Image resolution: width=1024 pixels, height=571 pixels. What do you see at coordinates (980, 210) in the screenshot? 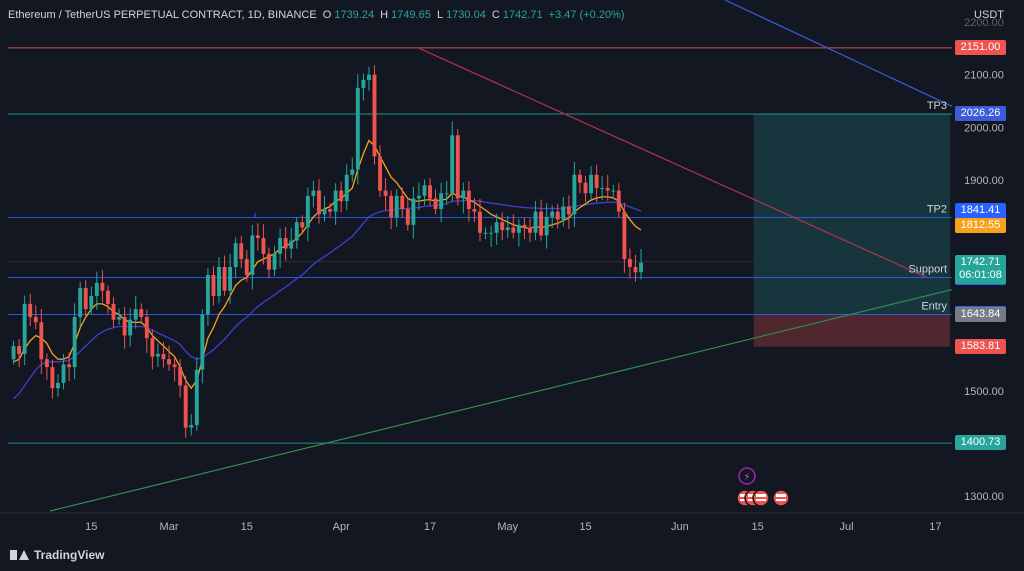
I see `ma-slow-tag: 1841.41` at bounding box center [980, 210].